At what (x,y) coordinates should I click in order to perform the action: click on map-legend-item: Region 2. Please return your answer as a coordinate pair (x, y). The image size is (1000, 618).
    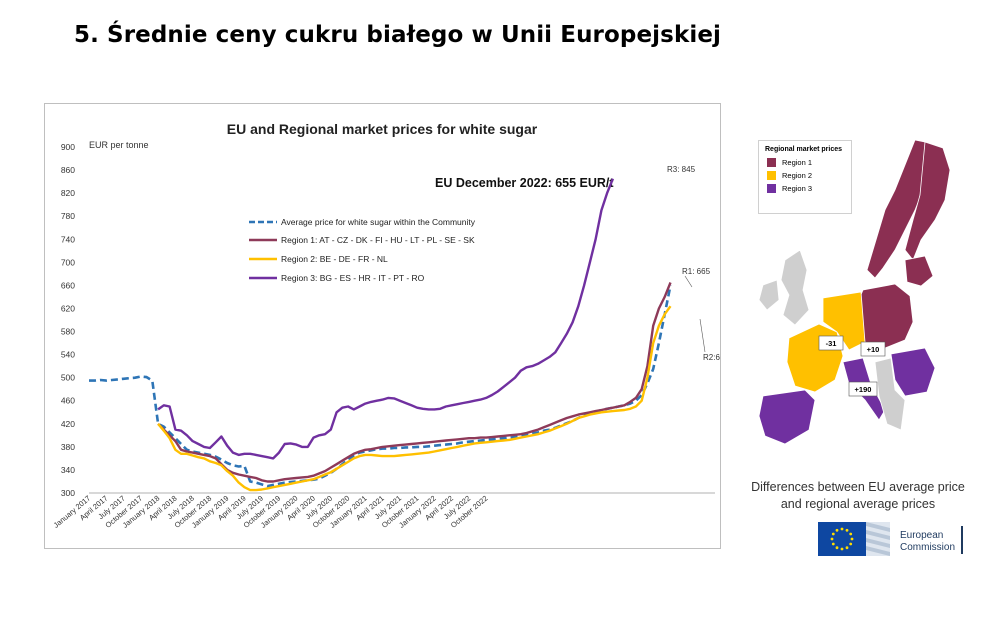
    Looking at the image, I should click on (809, 175).